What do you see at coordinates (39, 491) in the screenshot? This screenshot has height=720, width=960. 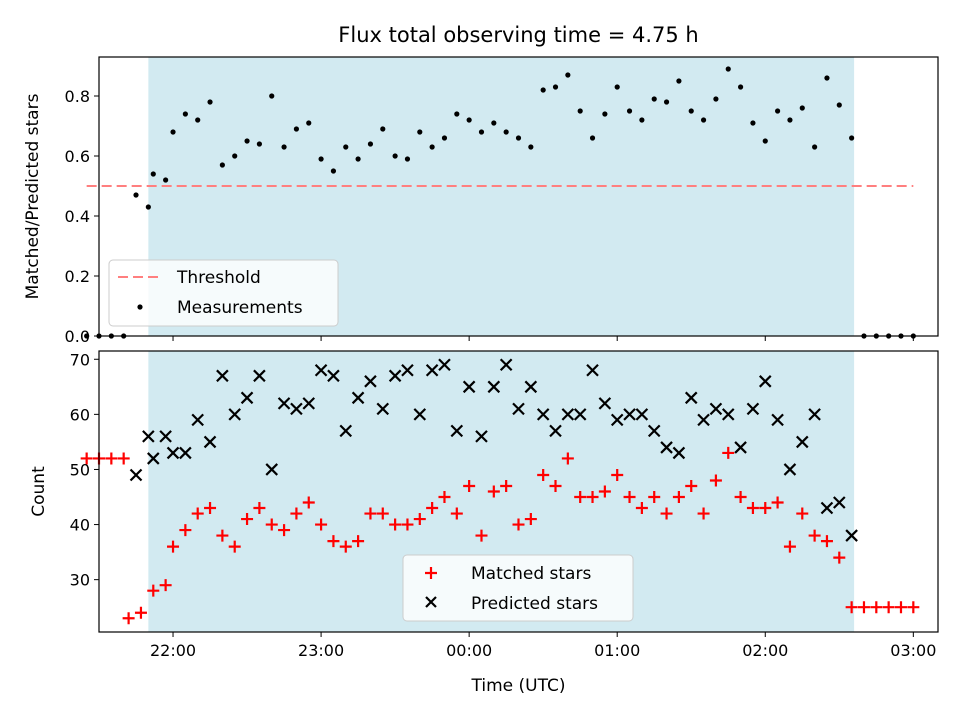 I see `count-y-axis-label: Count` at bounding box center [39, 491].